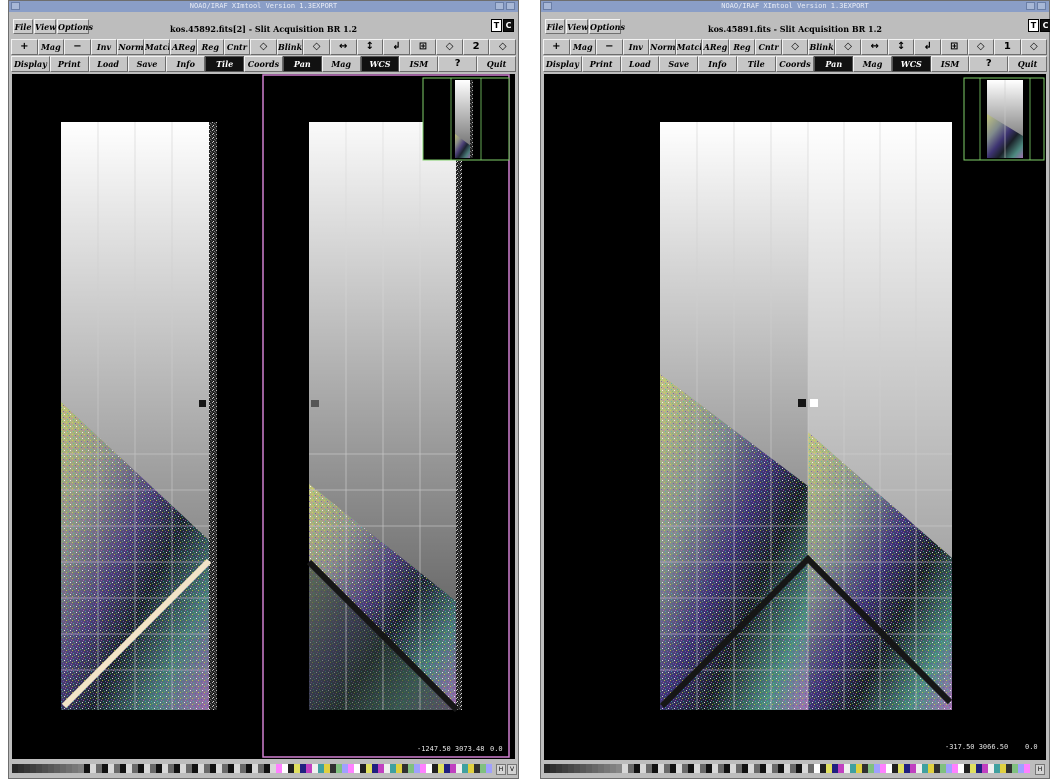 The image size is (1050, 779). What do you see at coordinates (383, 636) in the screenshot?
I see `slit-mask-line-right` at bounding box center [383, 636].